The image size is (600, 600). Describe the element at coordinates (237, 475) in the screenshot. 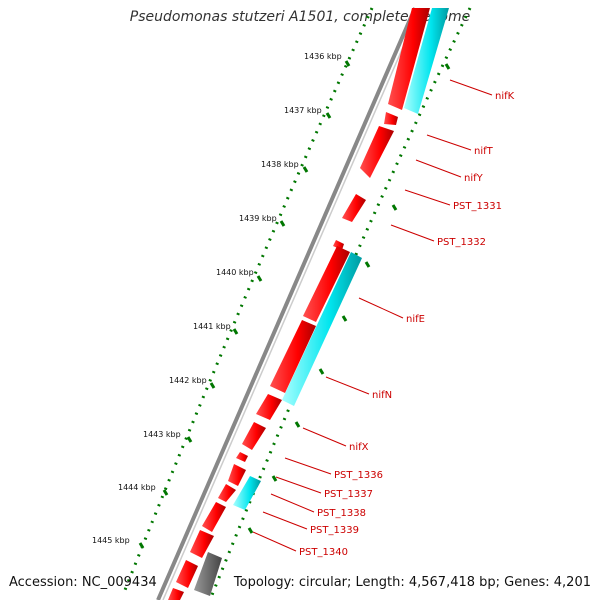

I see `gene-feature-pst1337` at that location.